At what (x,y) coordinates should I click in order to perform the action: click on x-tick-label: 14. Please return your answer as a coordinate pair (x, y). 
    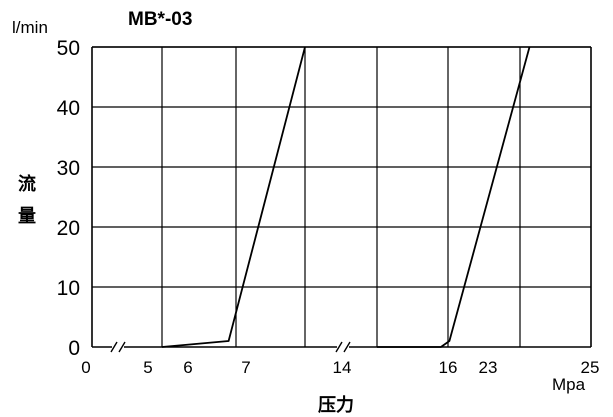
    Looking at the image, I should click on (342, 367).